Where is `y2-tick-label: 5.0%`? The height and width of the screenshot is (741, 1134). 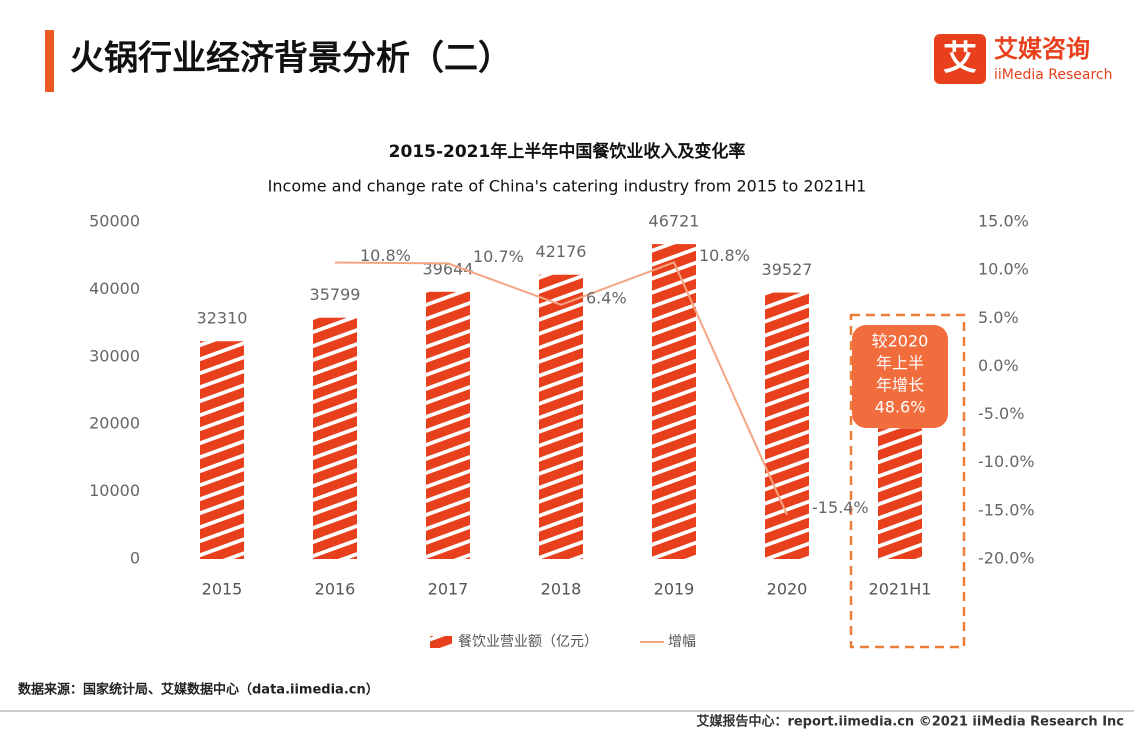 y2-tick-label: 5.0% is located at coordinates (998, 317).